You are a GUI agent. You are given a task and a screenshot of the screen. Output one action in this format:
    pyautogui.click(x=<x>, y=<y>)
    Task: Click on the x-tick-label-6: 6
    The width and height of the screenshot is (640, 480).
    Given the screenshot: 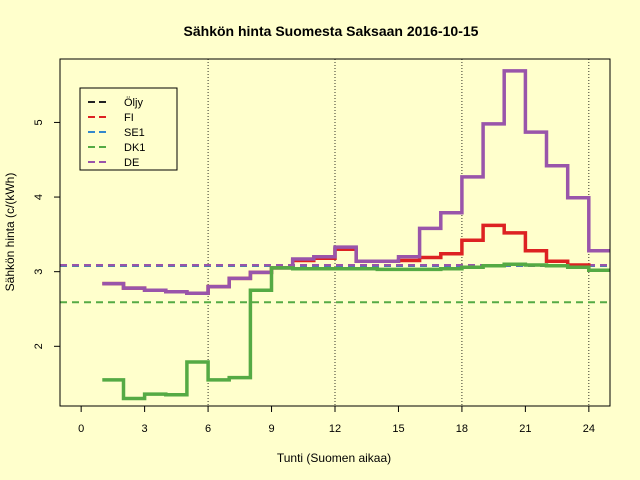 What is the action you would take?
    pyautogui.click(x=208, y=429)
    